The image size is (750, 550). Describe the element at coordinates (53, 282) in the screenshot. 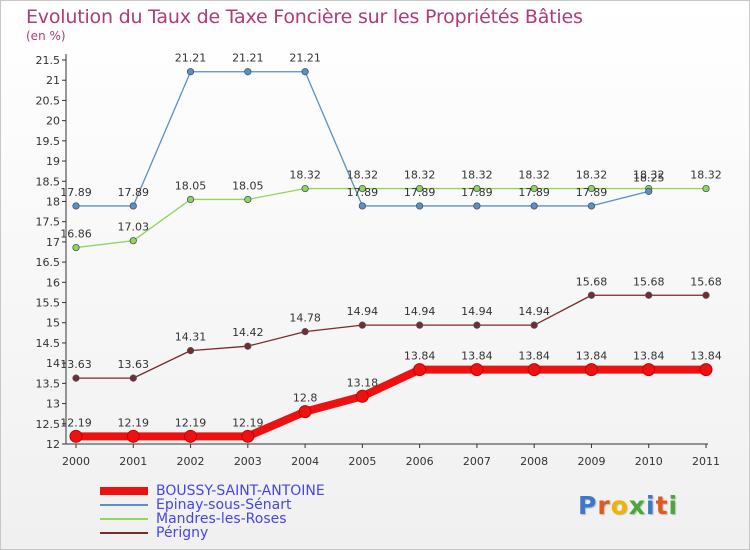

I see `y-tick-label: 16` at that location.